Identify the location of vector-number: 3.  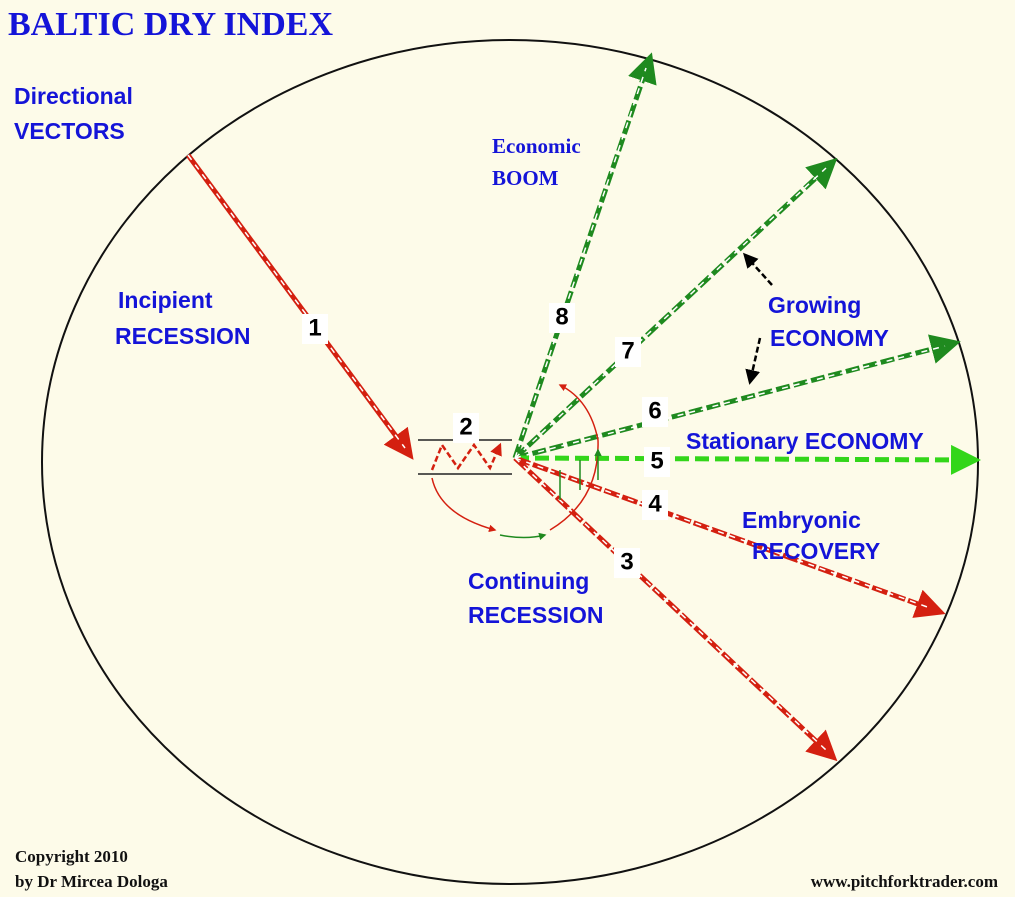
(626, 561).